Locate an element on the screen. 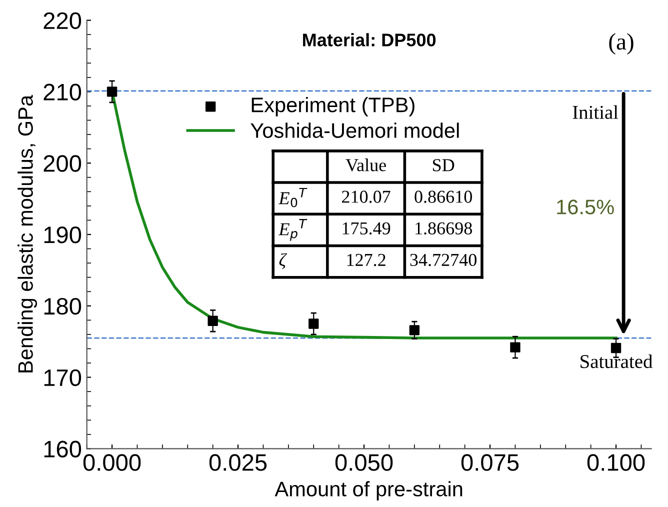 This screenshot has height=507, width=668. x-tick-label: 0.100 is located at coordinates (616, 462).